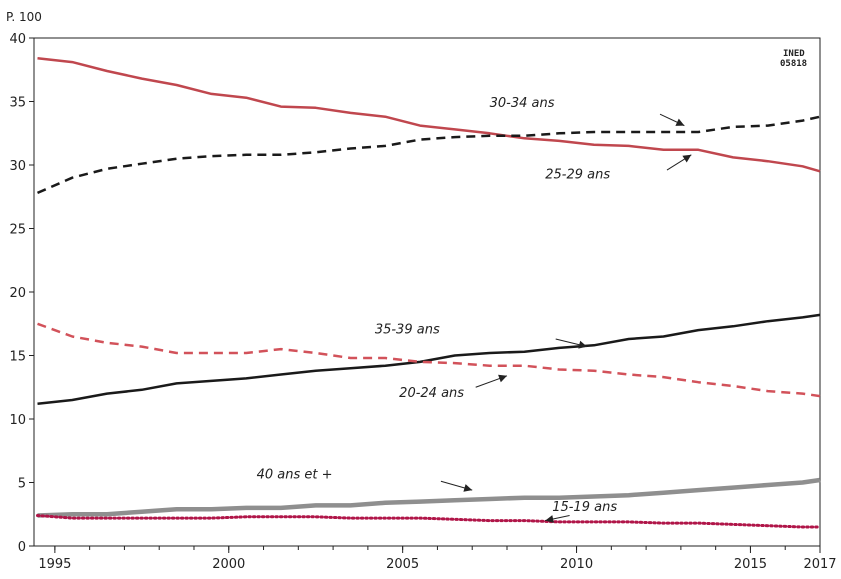  Describe the element at coordinates (24, 17) in the screenshot. I see `unit-label: P. 100` at that location.